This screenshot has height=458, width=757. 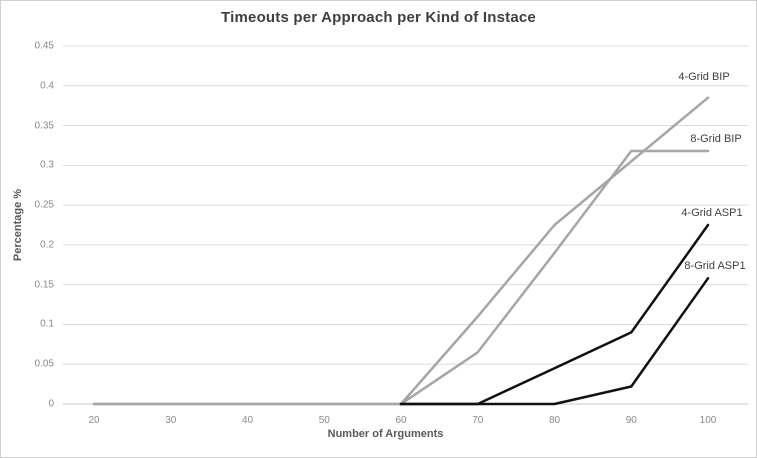 What do you see at coordinates (631, 420) in the screenshot?
I see `x-tick-label: 90` at bounding box center [631, 420].